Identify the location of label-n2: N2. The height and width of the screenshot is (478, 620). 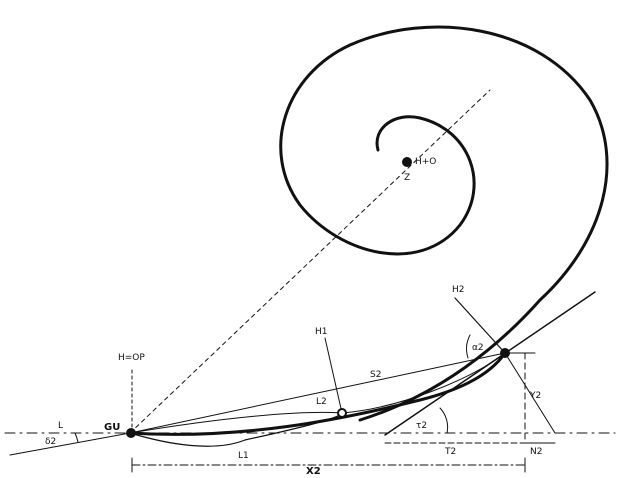
(536, 452).